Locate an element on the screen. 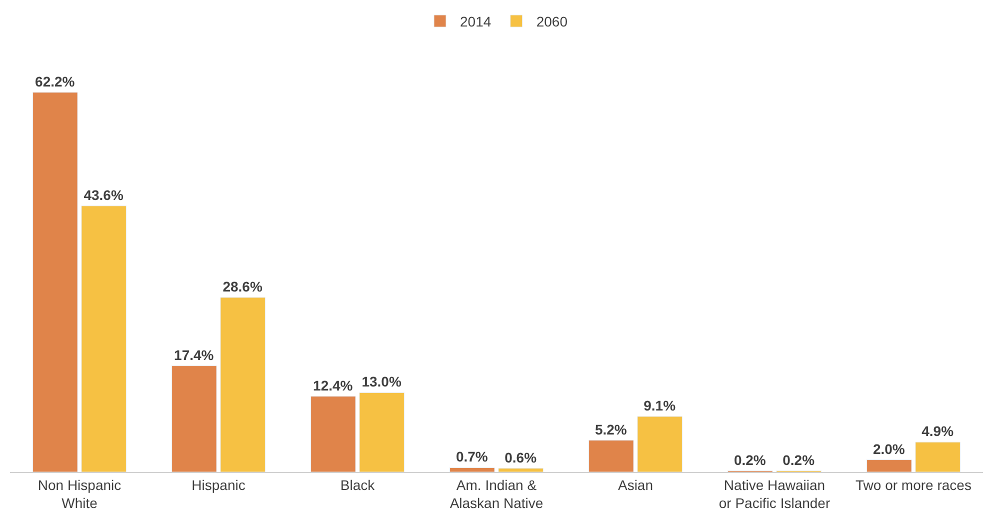 Image resolution: width=988 pixels, height=527 pixels. x-tick-label: Am. Indian & Alaskan Native is located at coordinates (497, 493).